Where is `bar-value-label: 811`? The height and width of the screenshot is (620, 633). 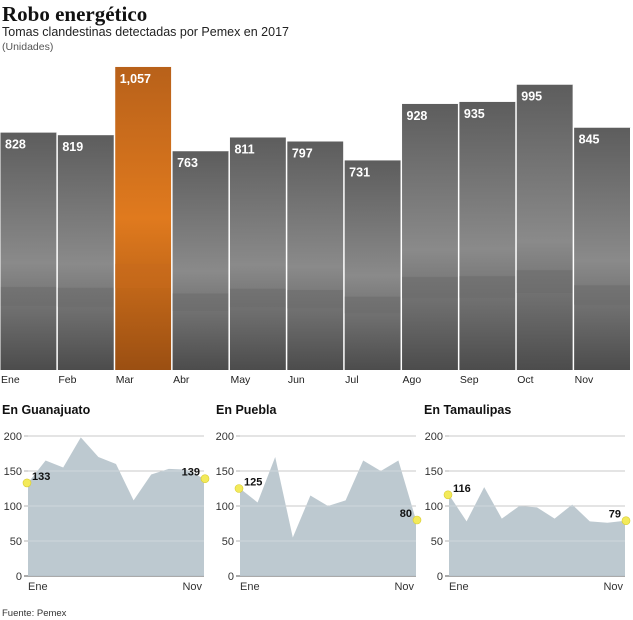 bar-value-label: 811 is located at coordinates (244, 149).